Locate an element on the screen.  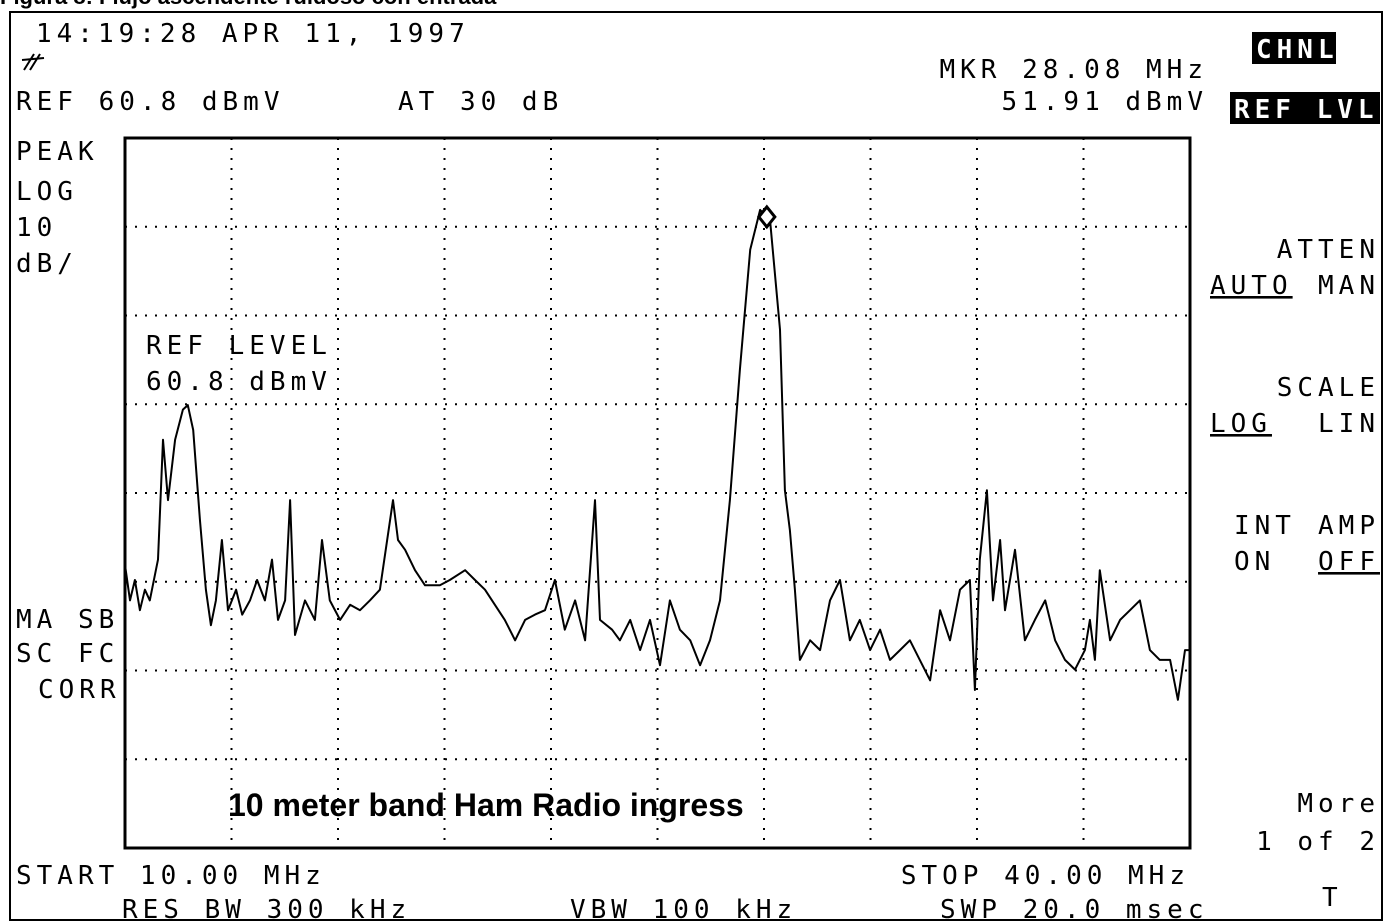
softkey: REF LVL is located at coordinates (1306, 110).